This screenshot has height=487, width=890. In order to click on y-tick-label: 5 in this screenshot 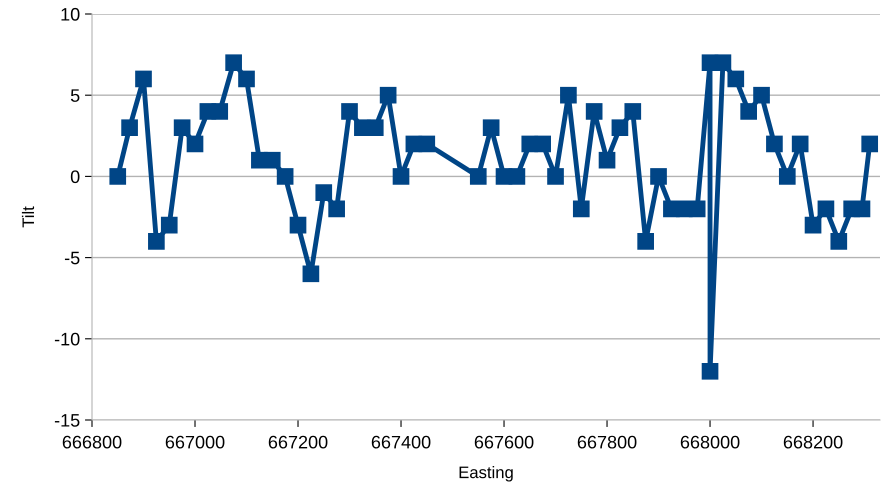, I will do `click(75, 95)`.